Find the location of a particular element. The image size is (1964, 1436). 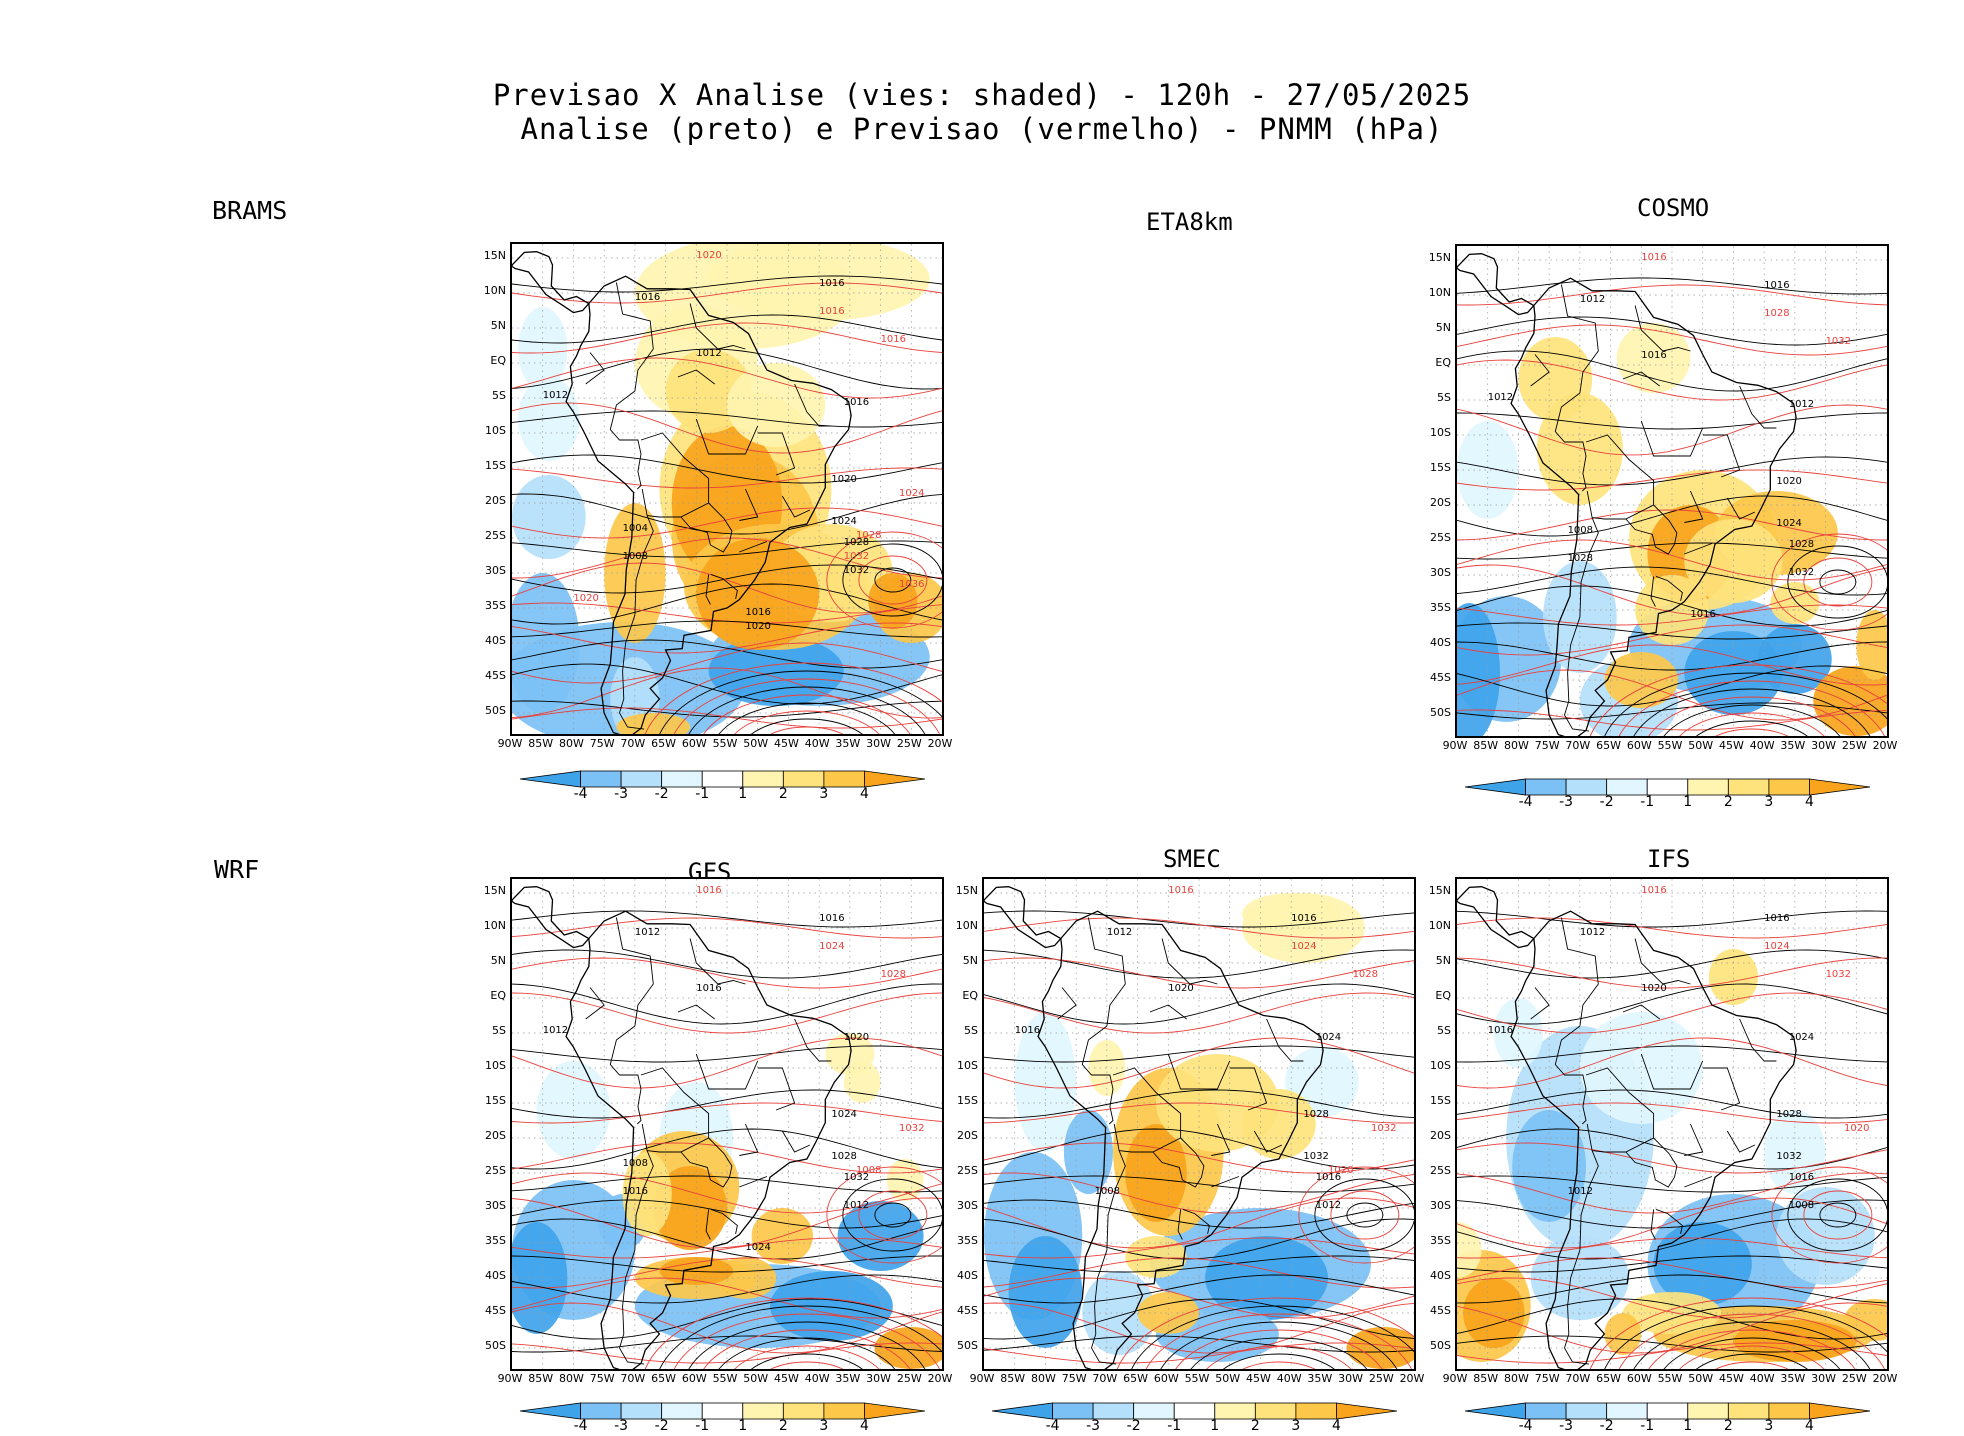

lat-tick-label: 30S is located at coordinates (1440, 572).